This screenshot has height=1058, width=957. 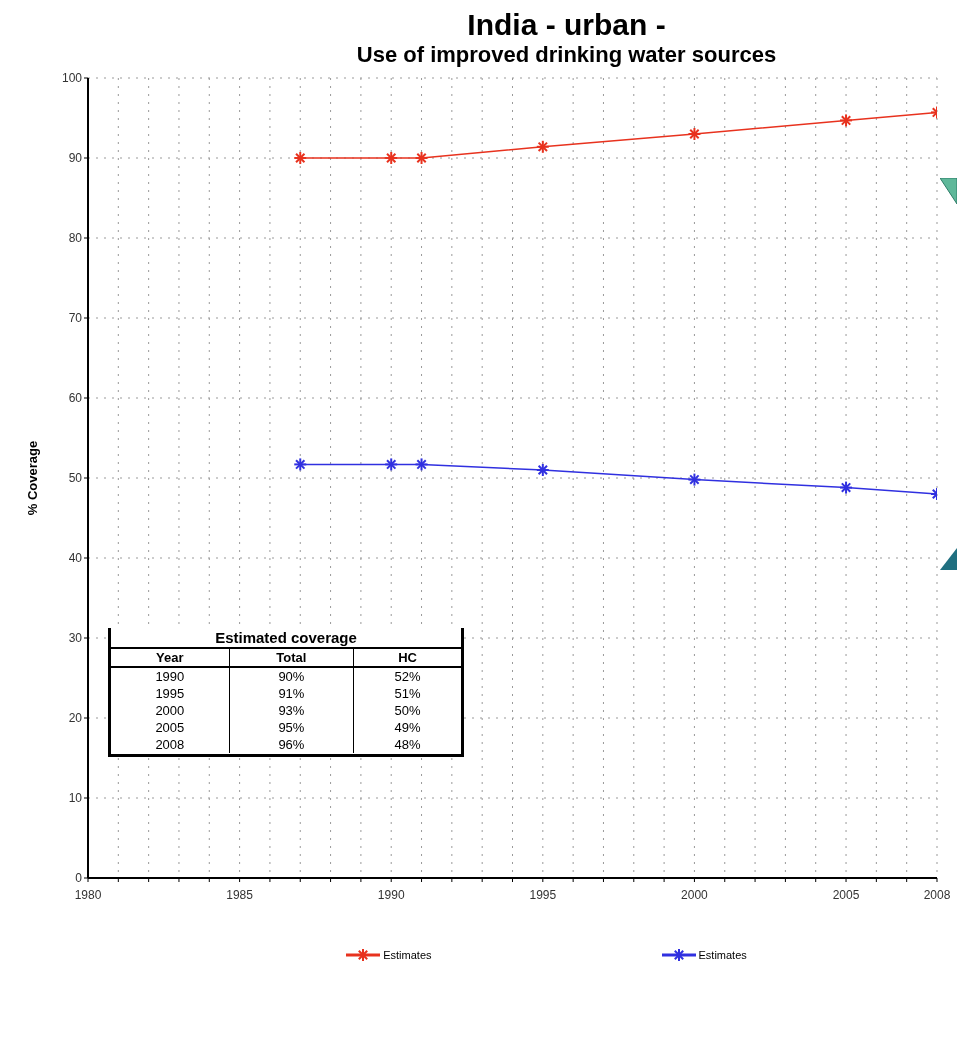 I want to click on chart-title: India - urban -, so click(x=566, y=25).